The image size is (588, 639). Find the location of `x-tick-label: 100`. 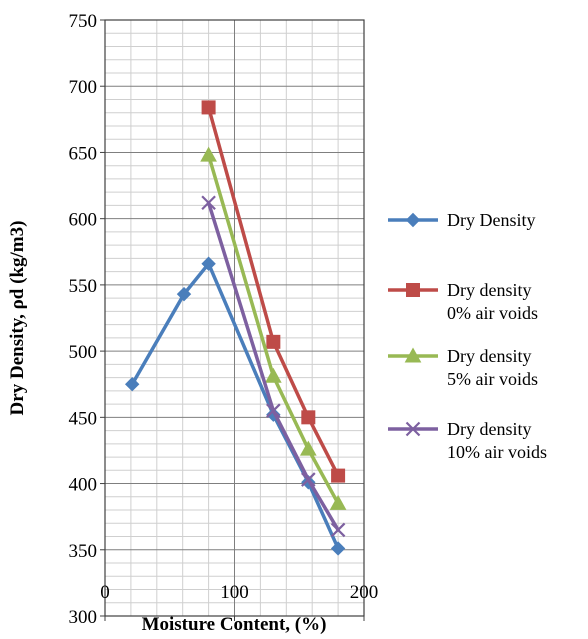

x-tick-label: 100 is located at coordinates (234, 592).